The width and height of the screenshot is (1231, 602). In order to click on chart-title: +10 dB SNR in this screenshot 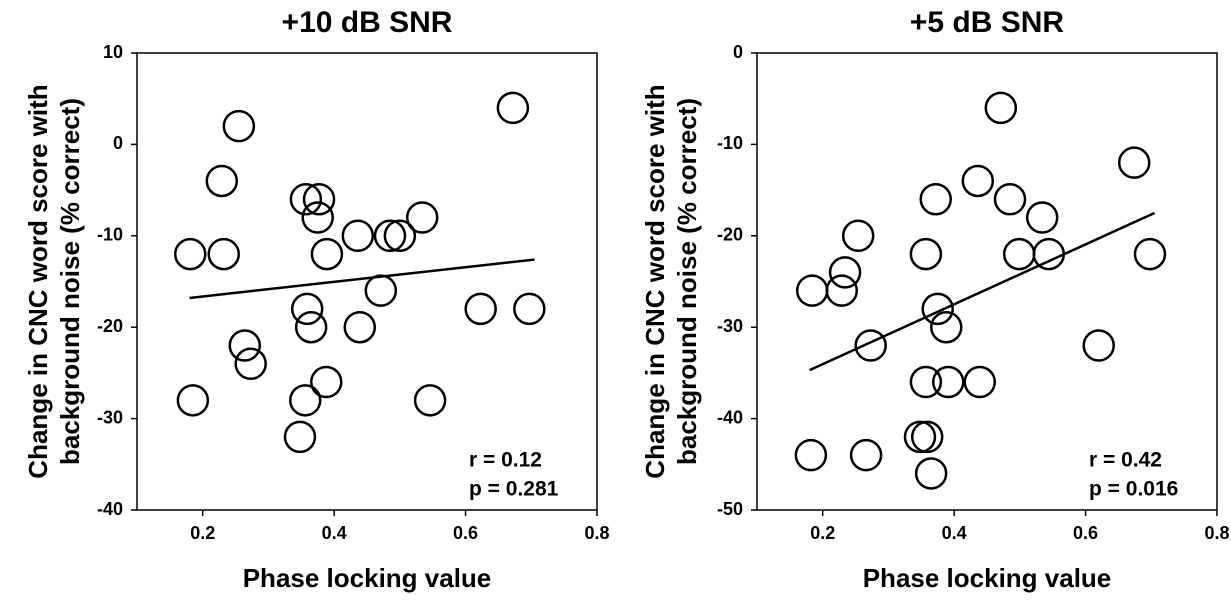, I will do `click(367, 22)`.